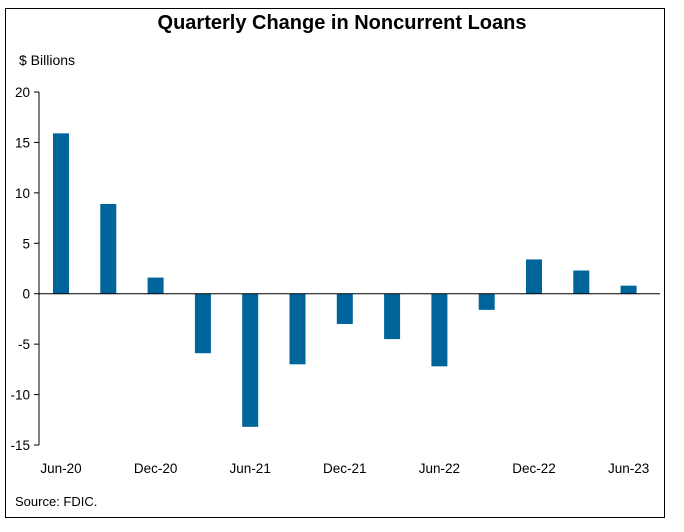  What do you see at coordinates (26, 294) in the screenshot?
I see `y-tick-label: 0` at bounding box center [26, 294].